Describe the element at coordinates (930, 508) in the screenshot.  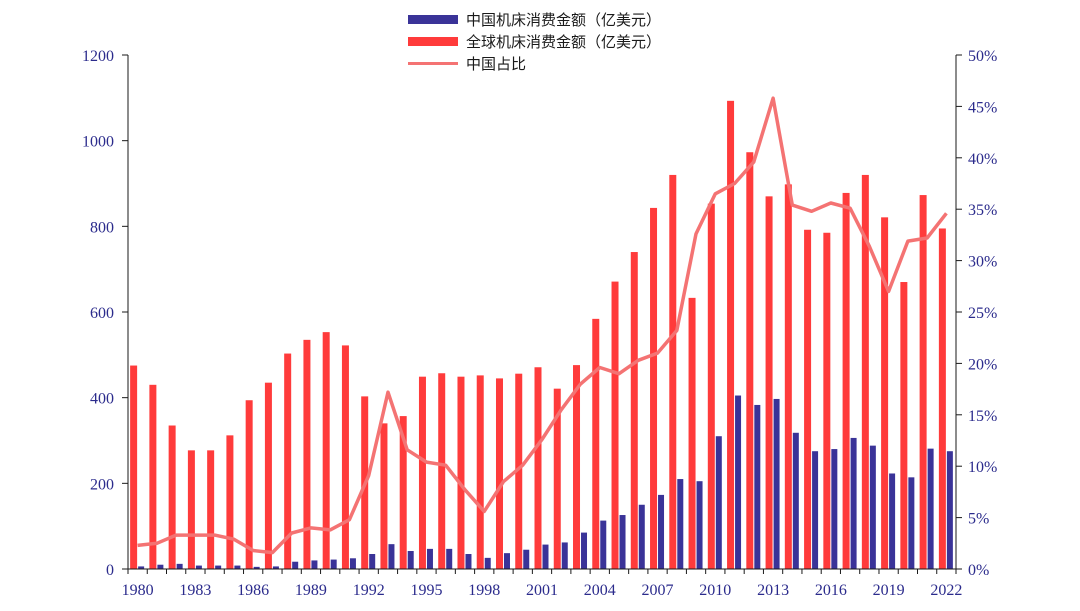
I see `bar-china-2021` at that location.